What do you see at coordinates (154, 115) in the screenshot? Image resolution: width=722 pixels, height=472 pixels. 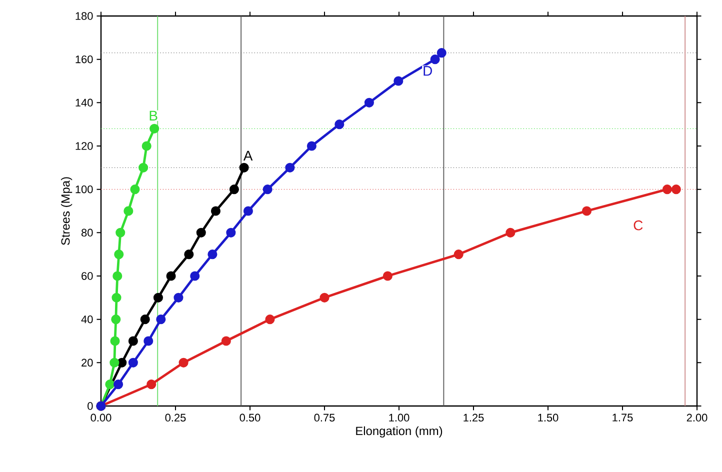 I see `series-label: B` at bounding box center [154, 115].